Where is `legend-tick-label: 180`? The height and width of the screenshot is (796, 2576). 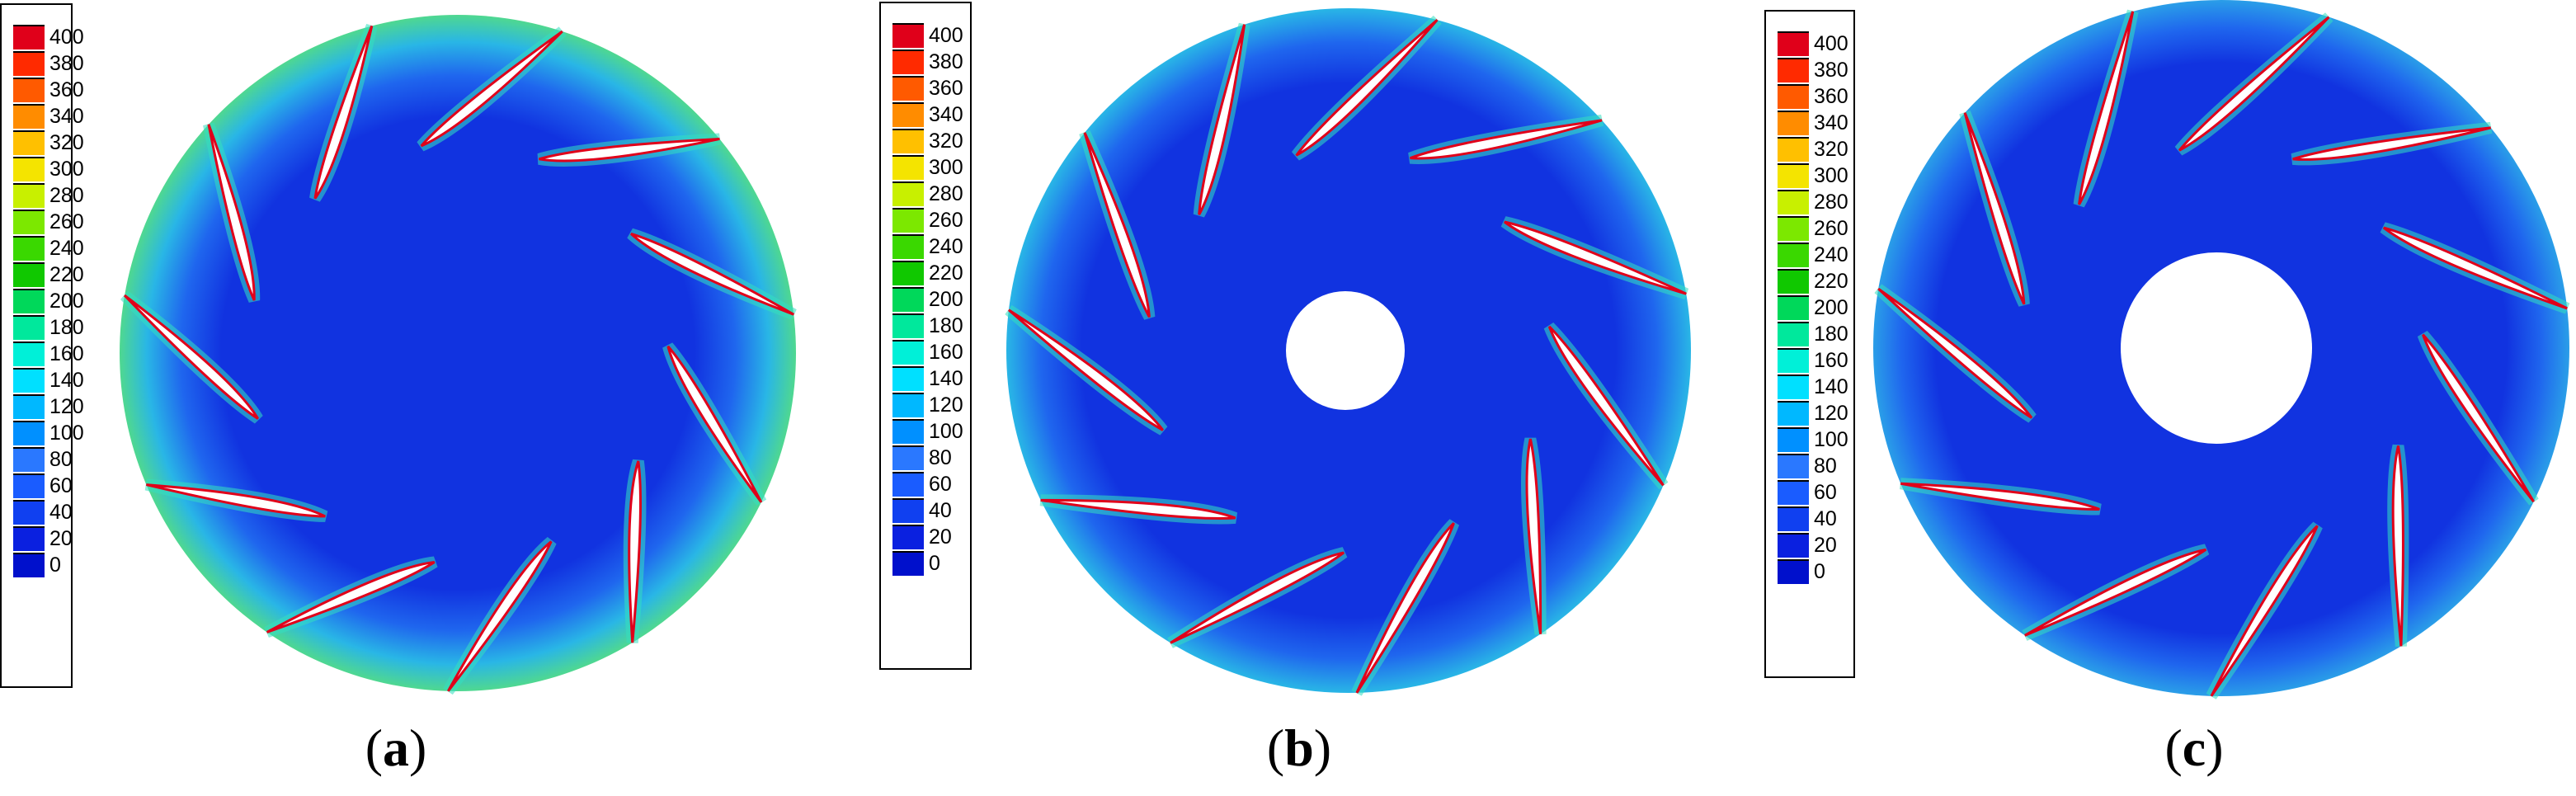 legend-tick-label: 180 is located at coordinates (66, 327).